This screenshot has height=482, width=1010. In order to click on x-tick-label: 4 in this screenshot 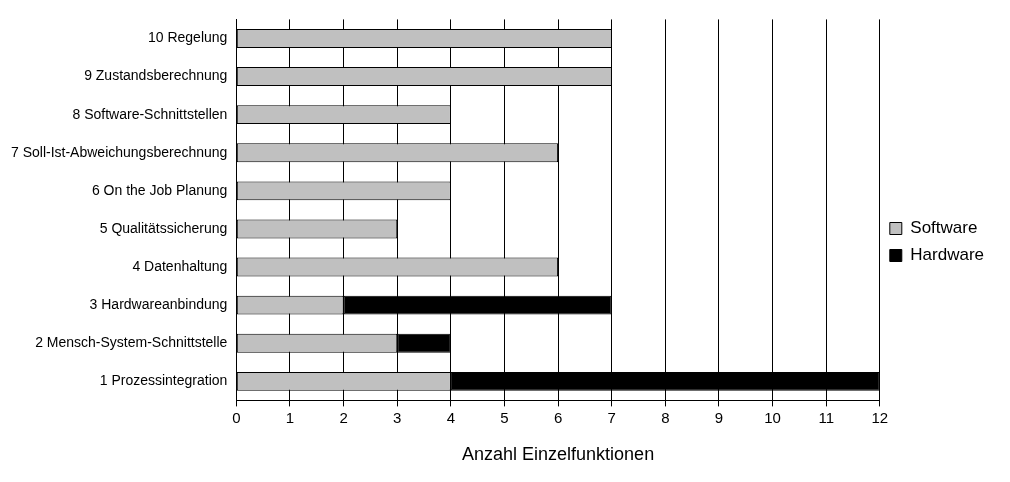, I will do `click(451, 417)`.